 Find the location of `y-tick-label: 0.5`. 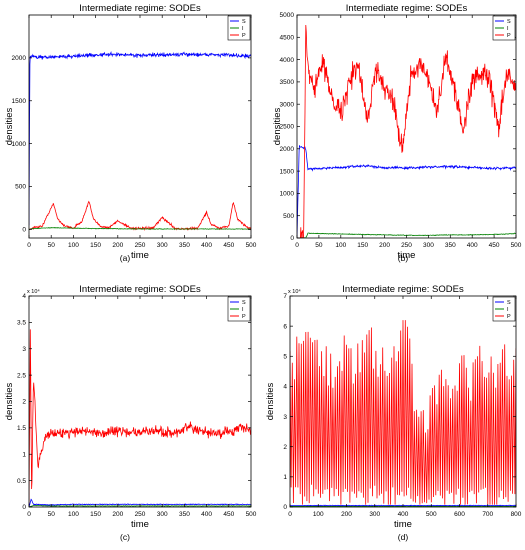

y-tick-label: 0.5 is located at coordinates (21, 481).